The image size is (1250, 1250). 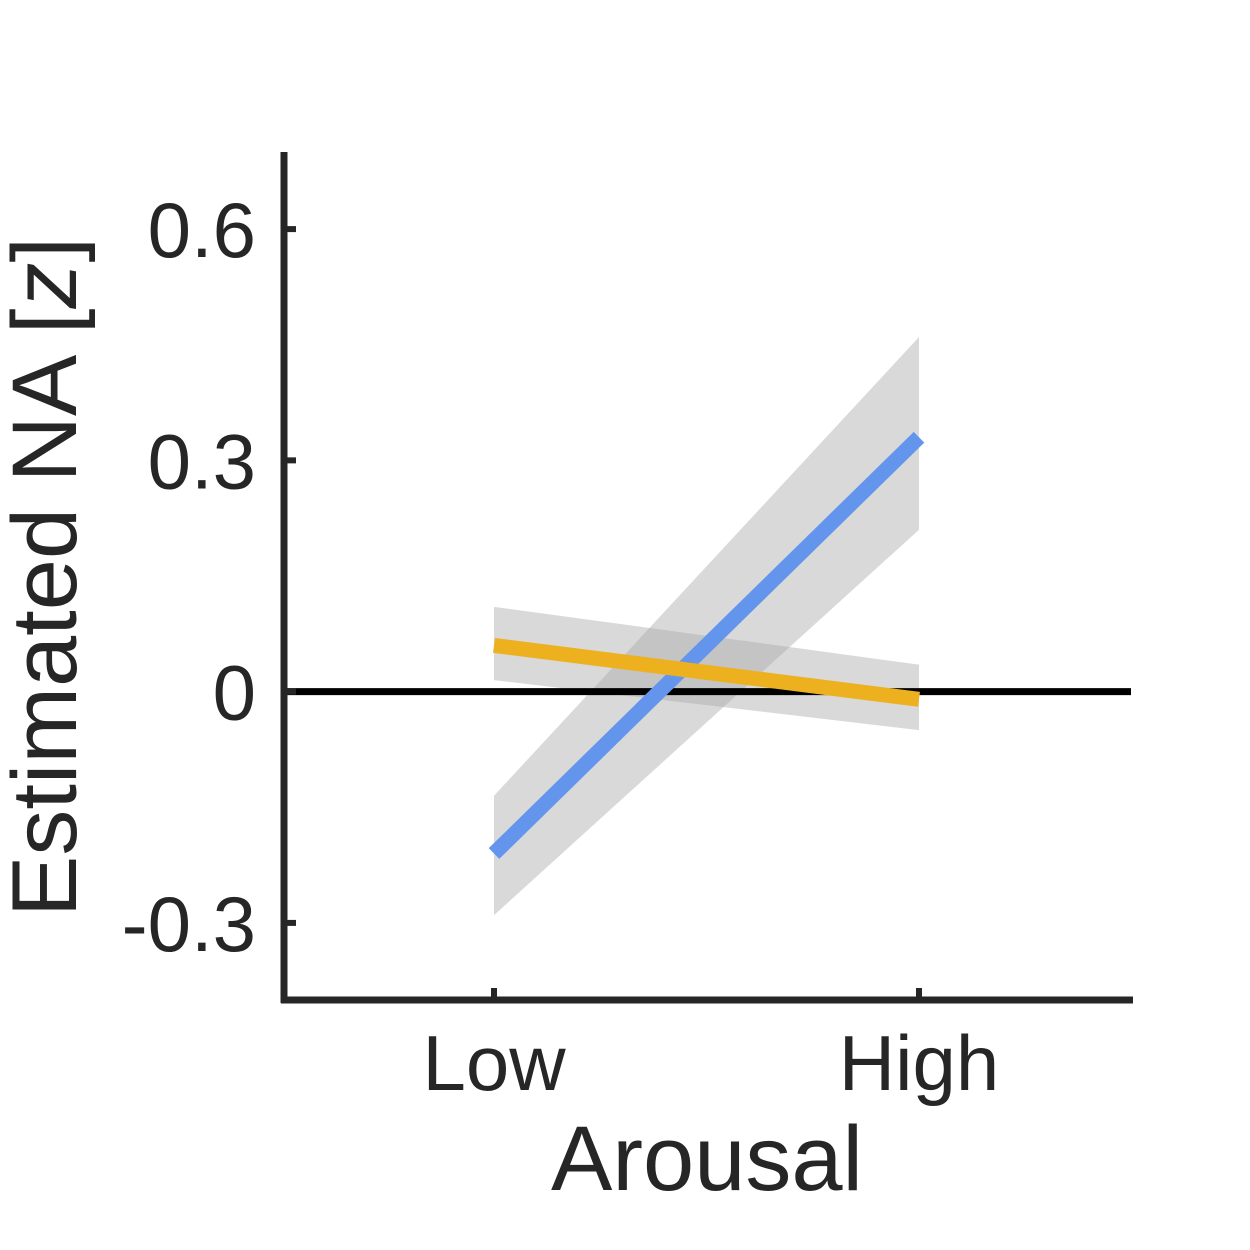 I want to click on series-lines, so click(x=706, y=645).